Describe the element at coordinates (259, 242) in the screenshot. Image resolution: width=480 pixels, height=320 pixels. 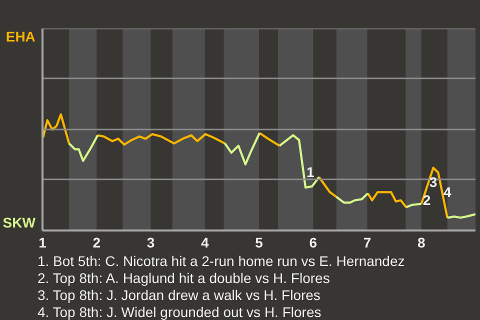
I see `x-tick-label: 5` at that location.